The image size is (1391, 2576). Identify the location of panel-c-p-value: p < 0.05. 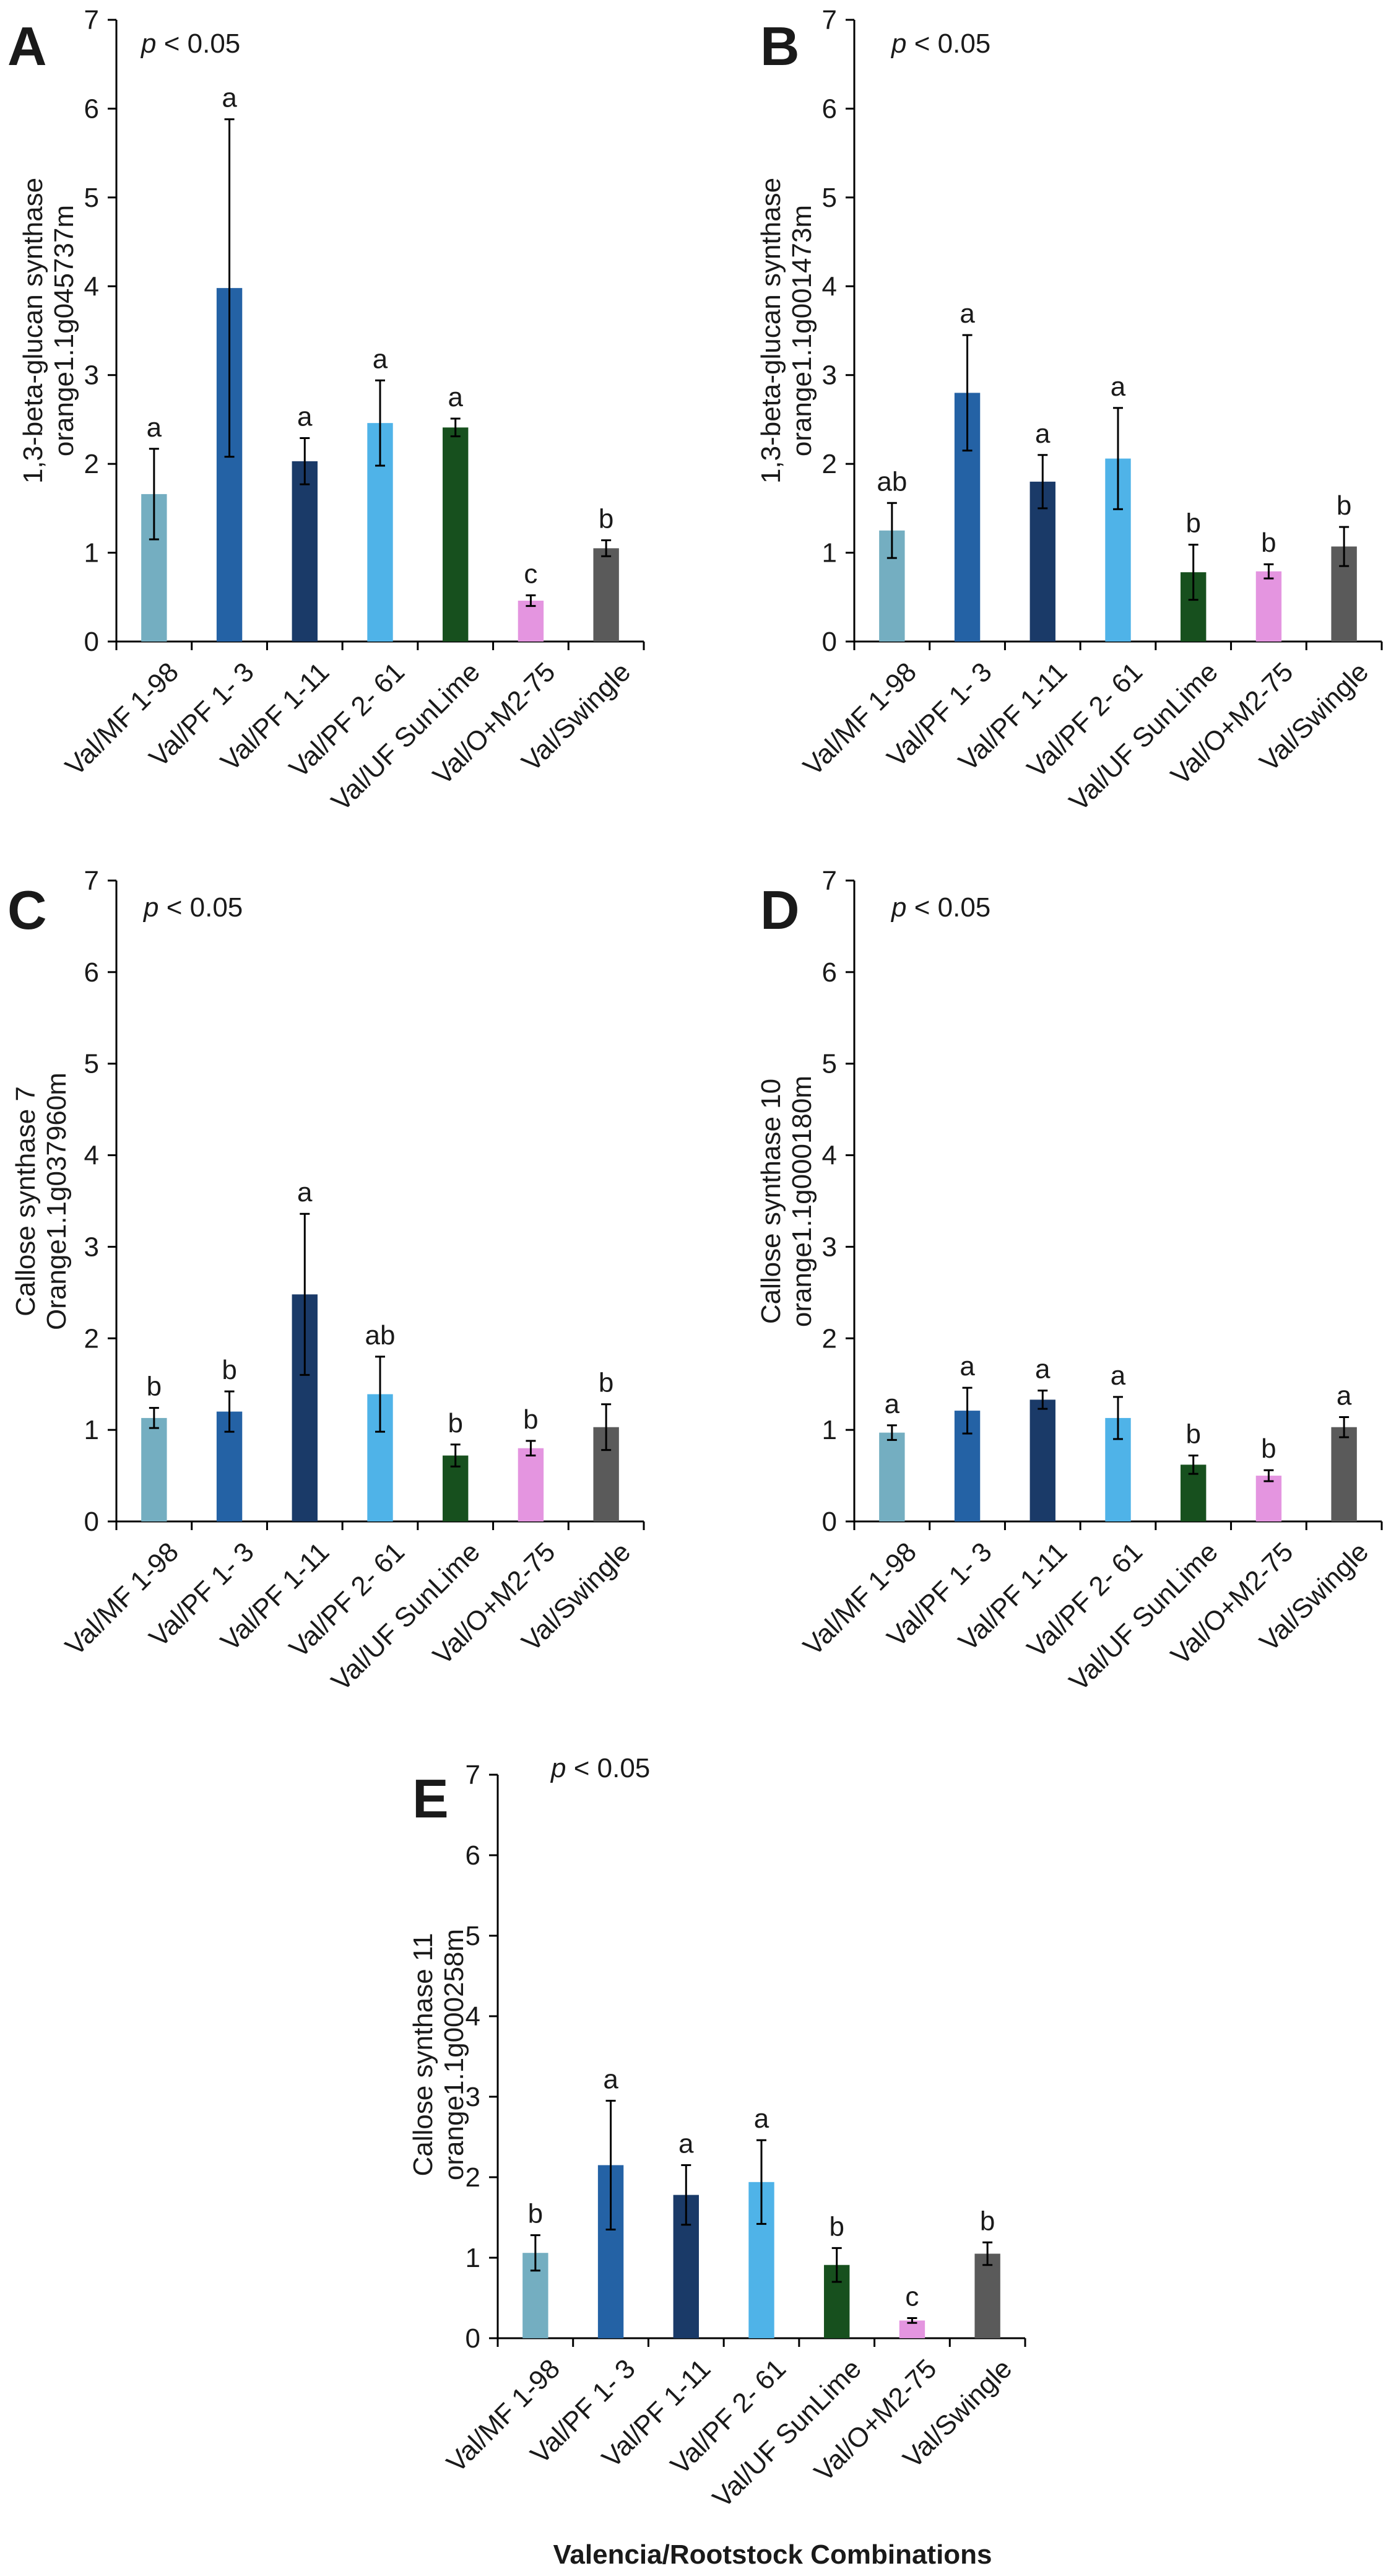
(192, 907).